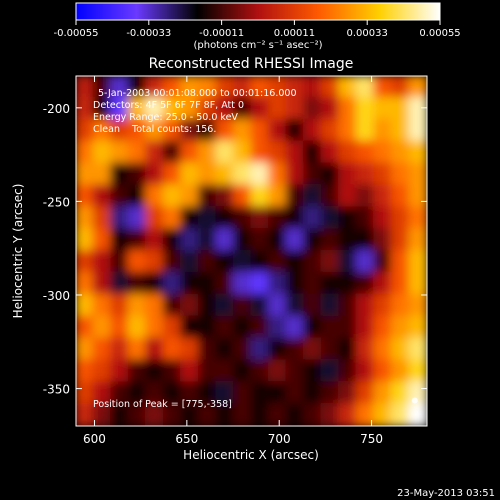  What do you see at coordinates (197, 93) in the screenshot?
I see `info-line-time: 5-Jan-2003 00:01:08.000 to 00:01:16.000` at bounding box center [197, 93].